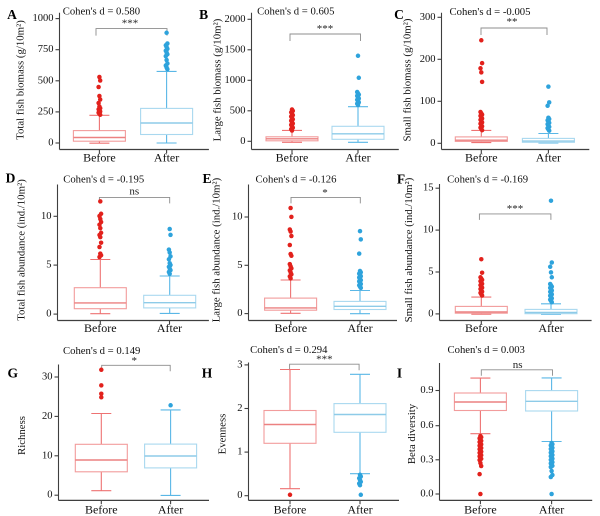 The image size is (600, 516). I want to click on svg-text: 100, so click(428, 101).